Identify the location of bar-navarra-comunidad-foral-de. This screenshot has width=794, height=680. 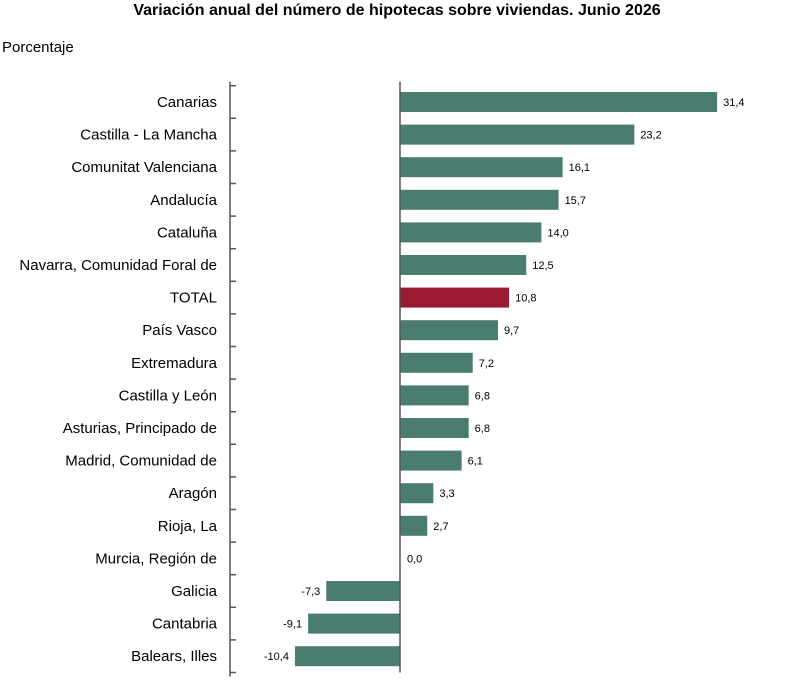
(463, 265).